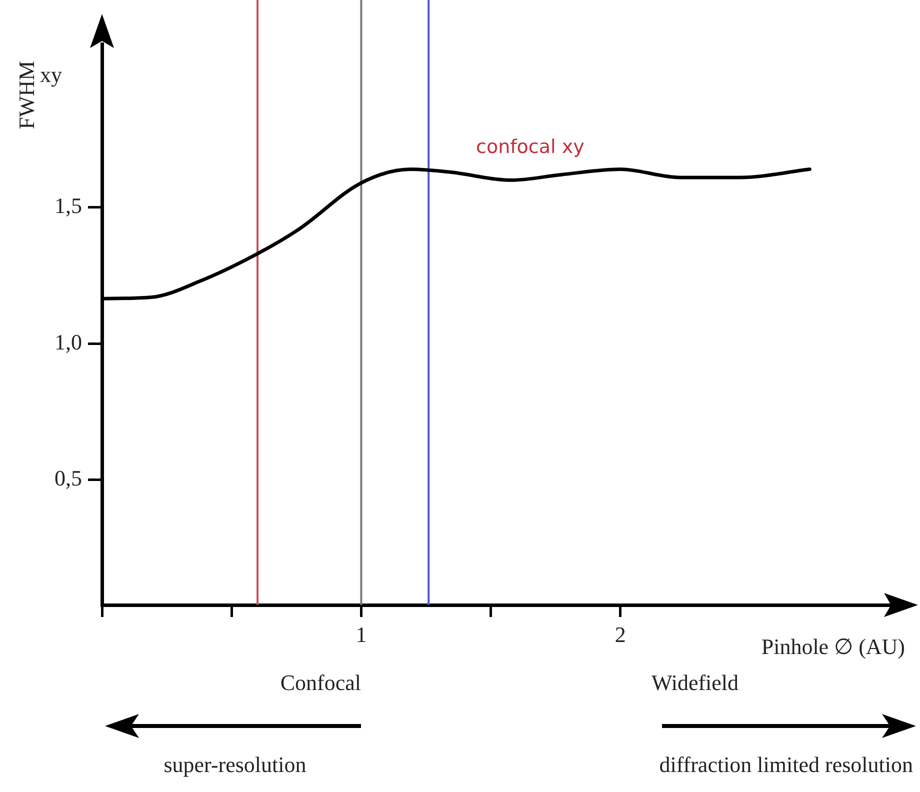 Image resolution: width=920 pixels, height=792 pixels. What do you see at coordinates (833, 646) in the screenshot?
I see `x-axis-title: Pinhole ∅ (AU)` at bounding box center [833, 646].